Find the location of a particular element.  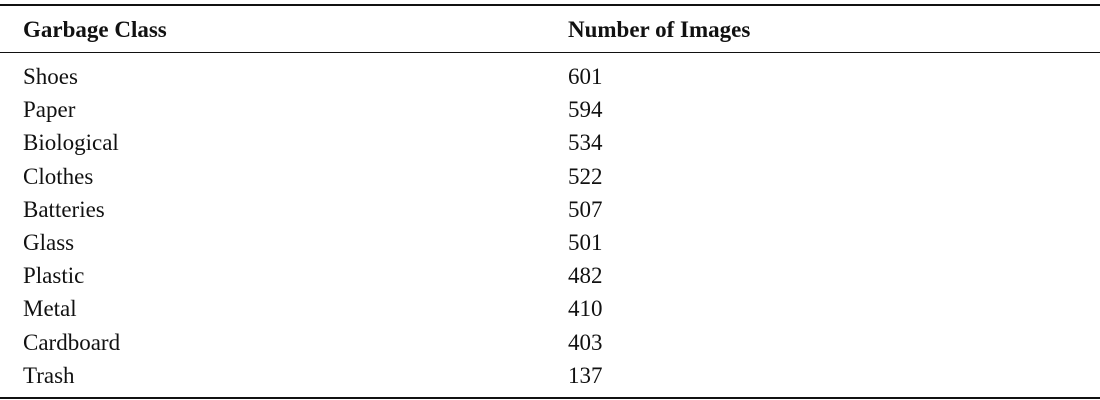

image-count-cell: 501 is located at coordinates (585, 242).